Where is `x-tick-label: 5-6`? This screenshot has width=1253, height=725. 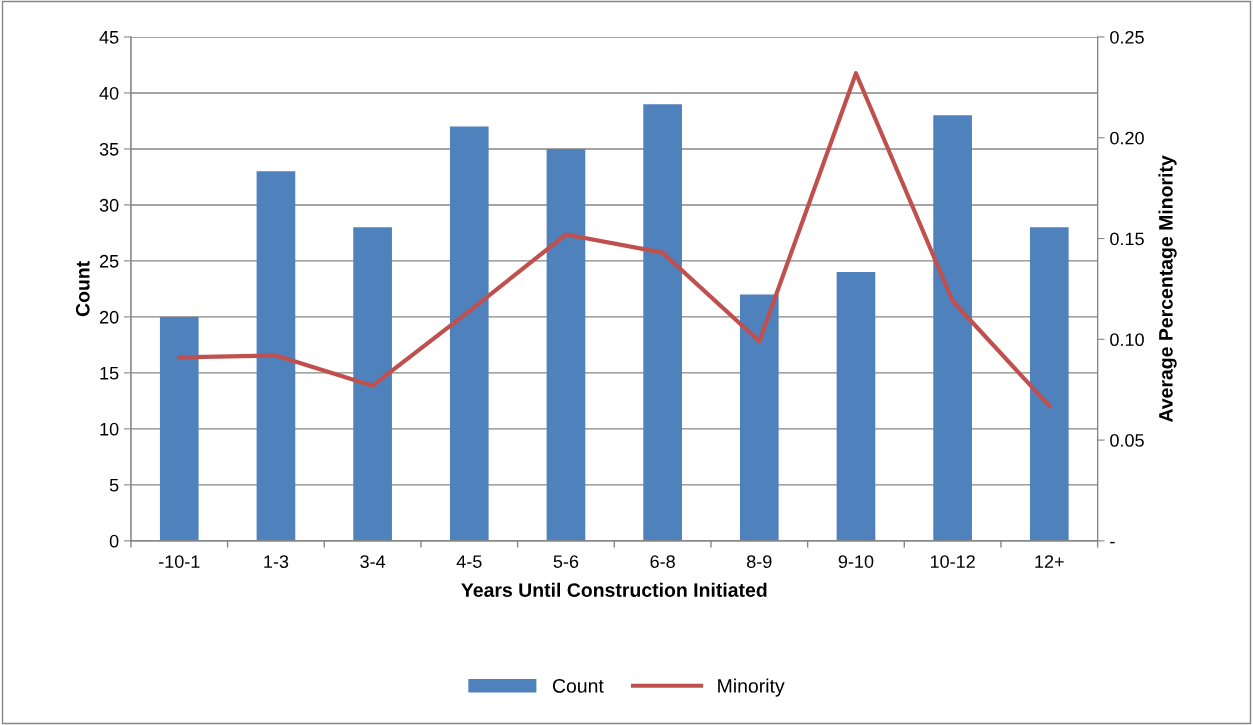 x-tick-label: 5-6 is located at coordinates (566, 561).